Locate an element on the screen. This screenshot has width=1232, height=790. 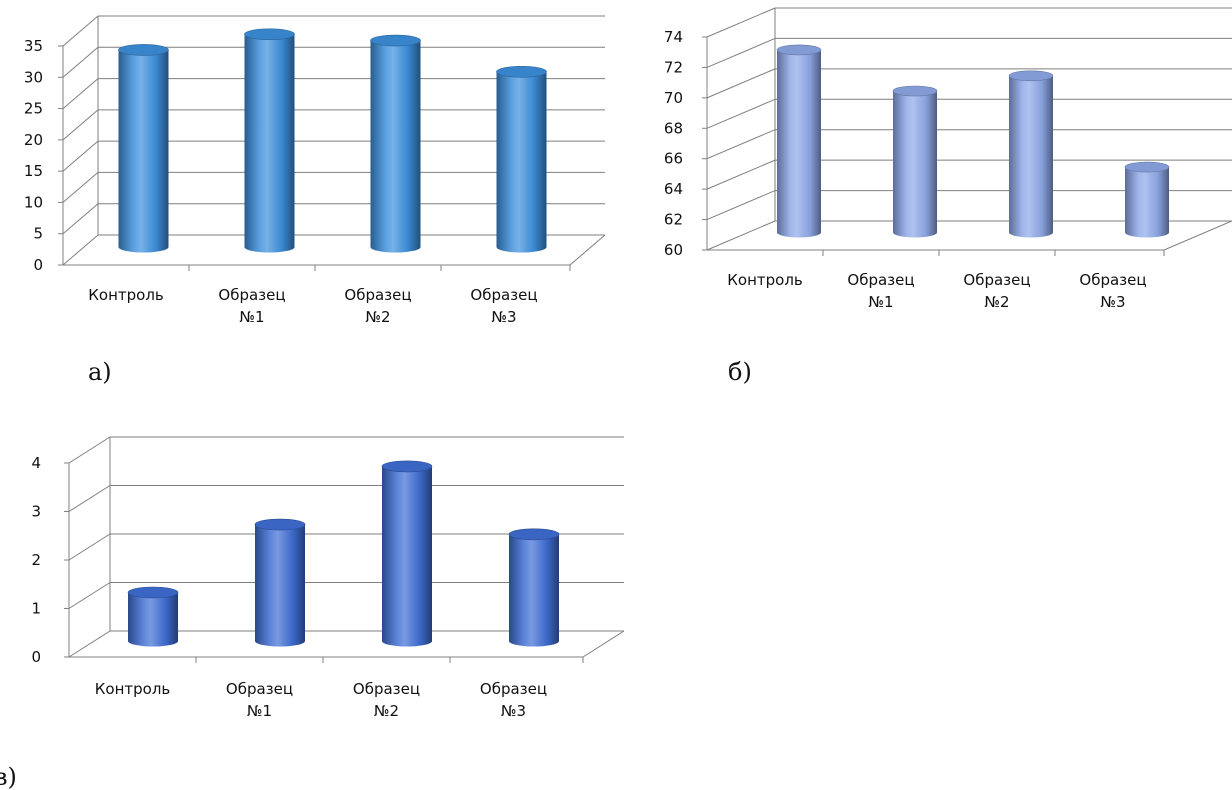
panel-label-b: б) is located at coordinates (740, 372).